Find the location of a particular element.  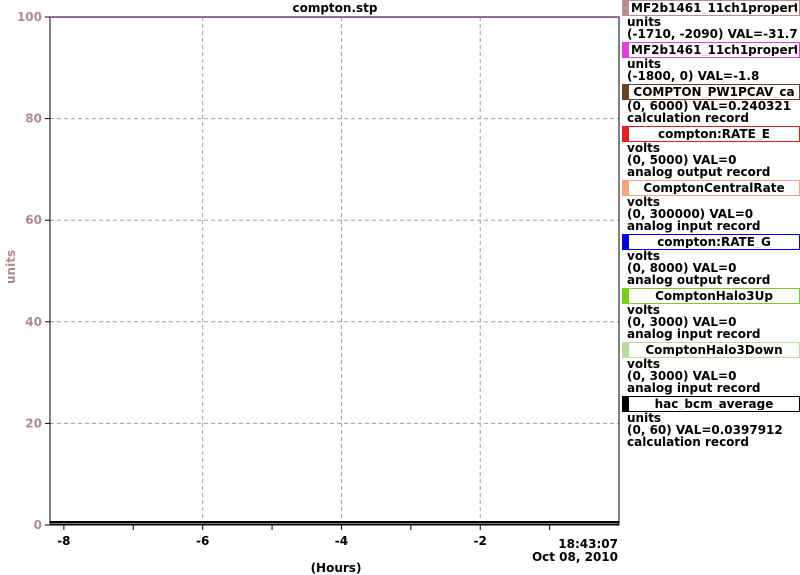

pv-info-line: (0, 60) VAL=0.0397912 is located at coordinates (705, 430).